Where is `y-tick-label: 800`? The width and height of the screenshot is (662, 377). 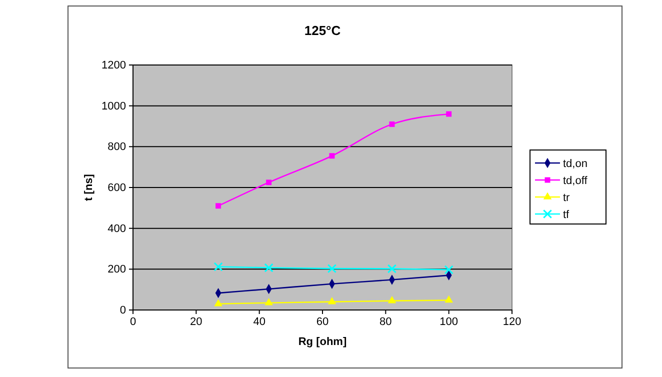 y-tick-label: 800 is located at coordinates (117, 147).